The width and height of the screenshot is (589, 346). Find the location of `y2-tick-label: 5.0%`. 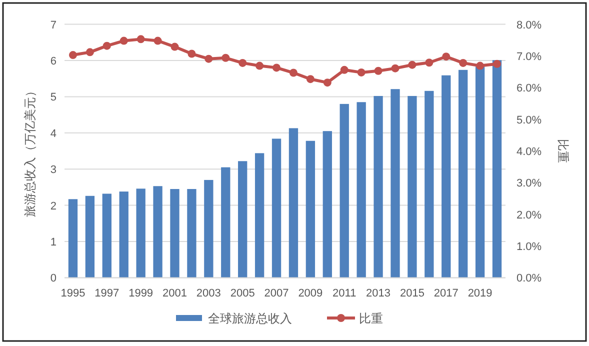

y2-tick-label: 5.0% is located at coordinates (529, 120).